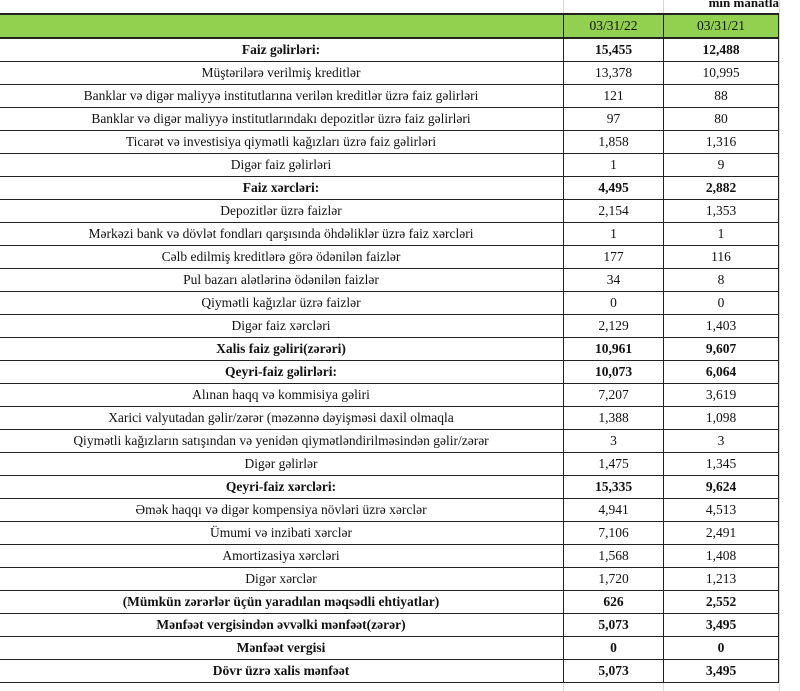  I want to click on row-label-cell: Qeyri-faiz xərcləri:, so click(282, 487).